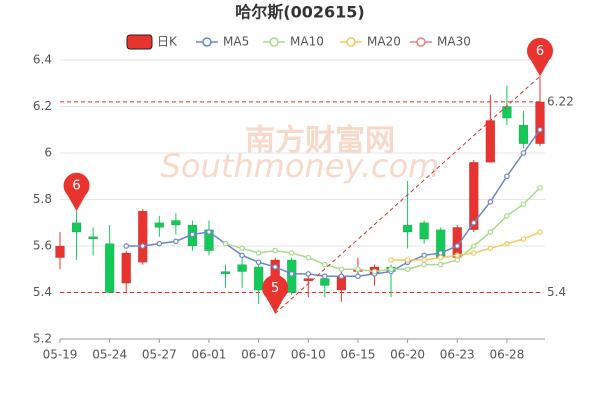 This screenshot has width=600, height=400. What do you see at coordinates (109, 355) in the screenshot?
I see `x-tick-label: 05-24` at bounding box center [109, 355].